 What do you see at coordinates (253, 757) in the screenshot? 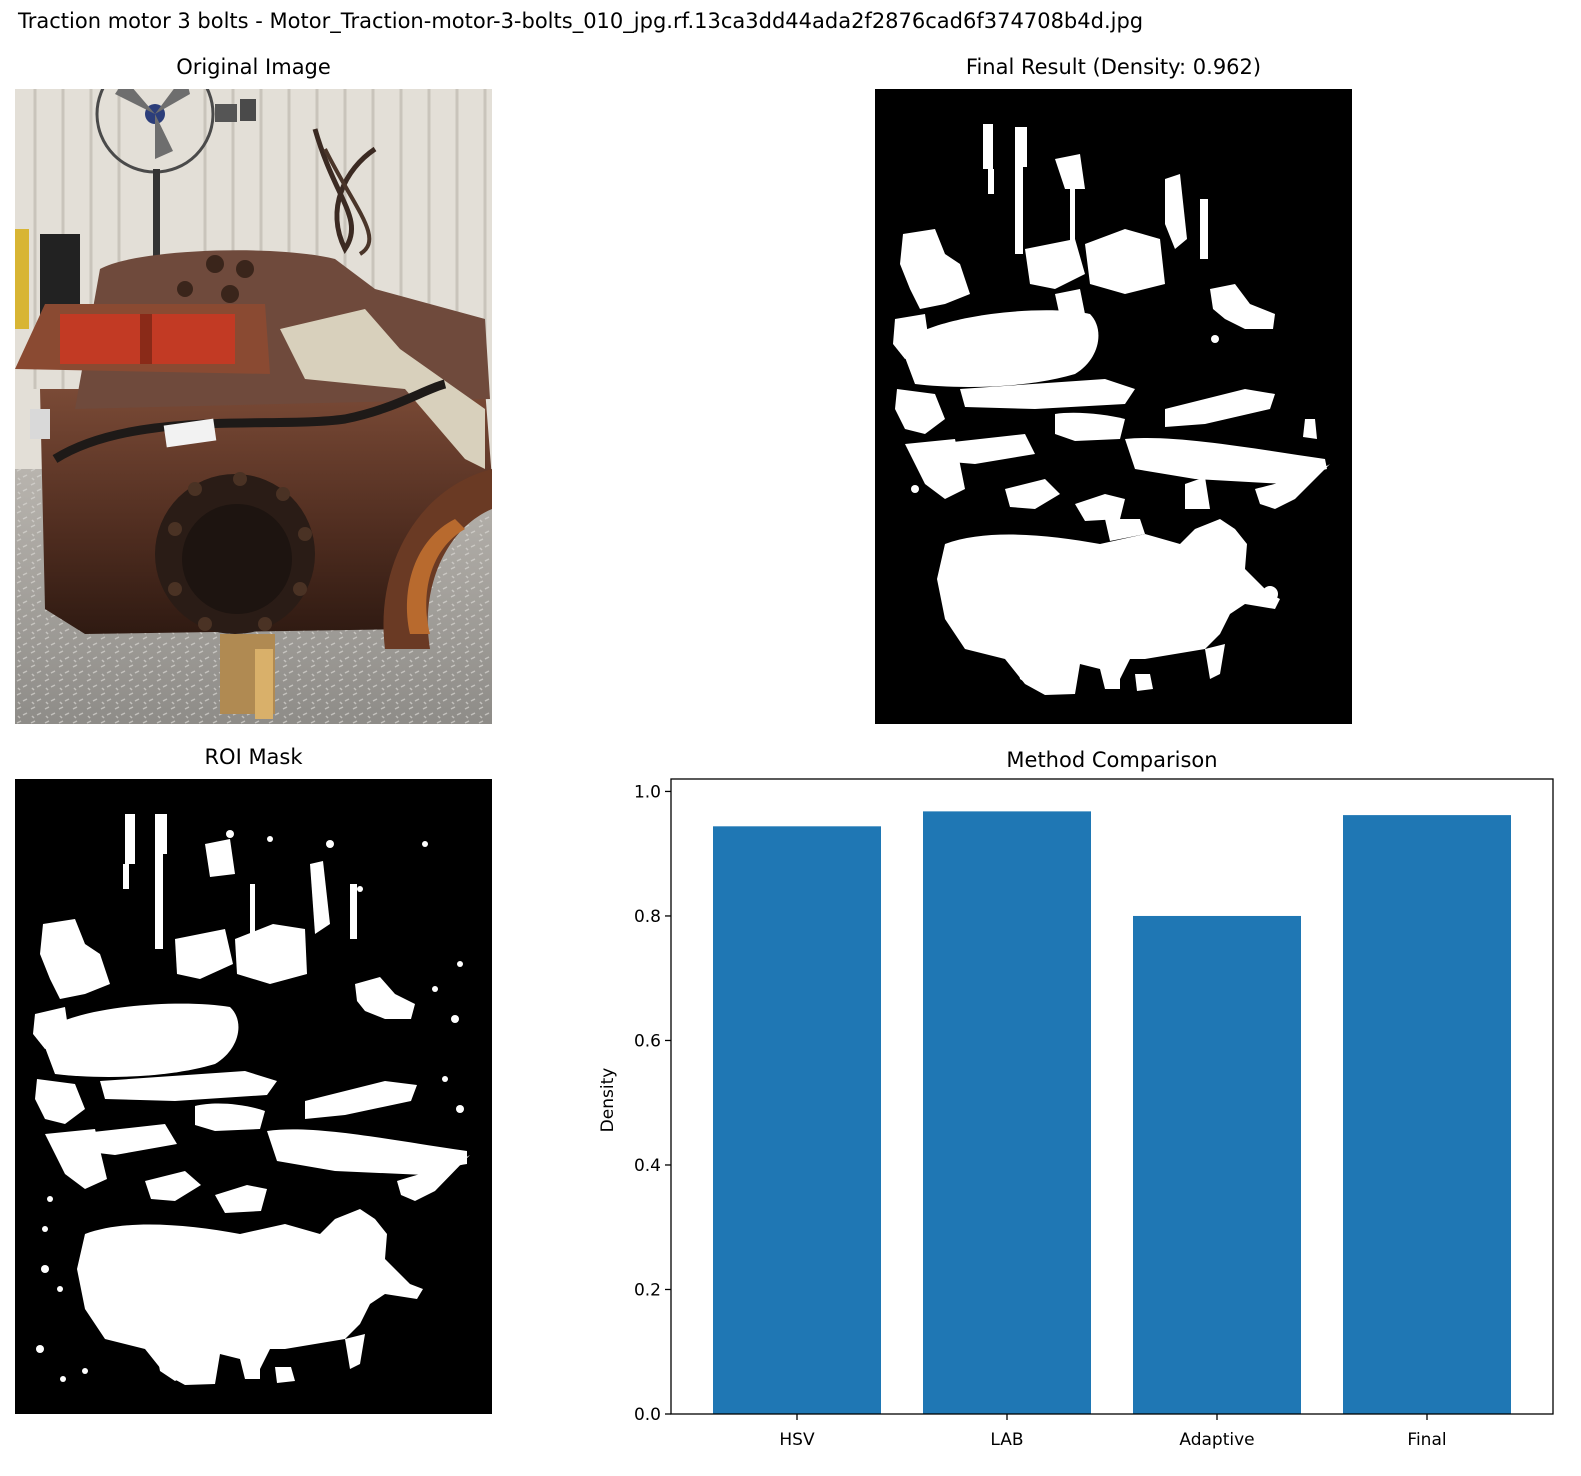
I see `roi-mask-title: ROI Mask` at bounding box center [253, 757].